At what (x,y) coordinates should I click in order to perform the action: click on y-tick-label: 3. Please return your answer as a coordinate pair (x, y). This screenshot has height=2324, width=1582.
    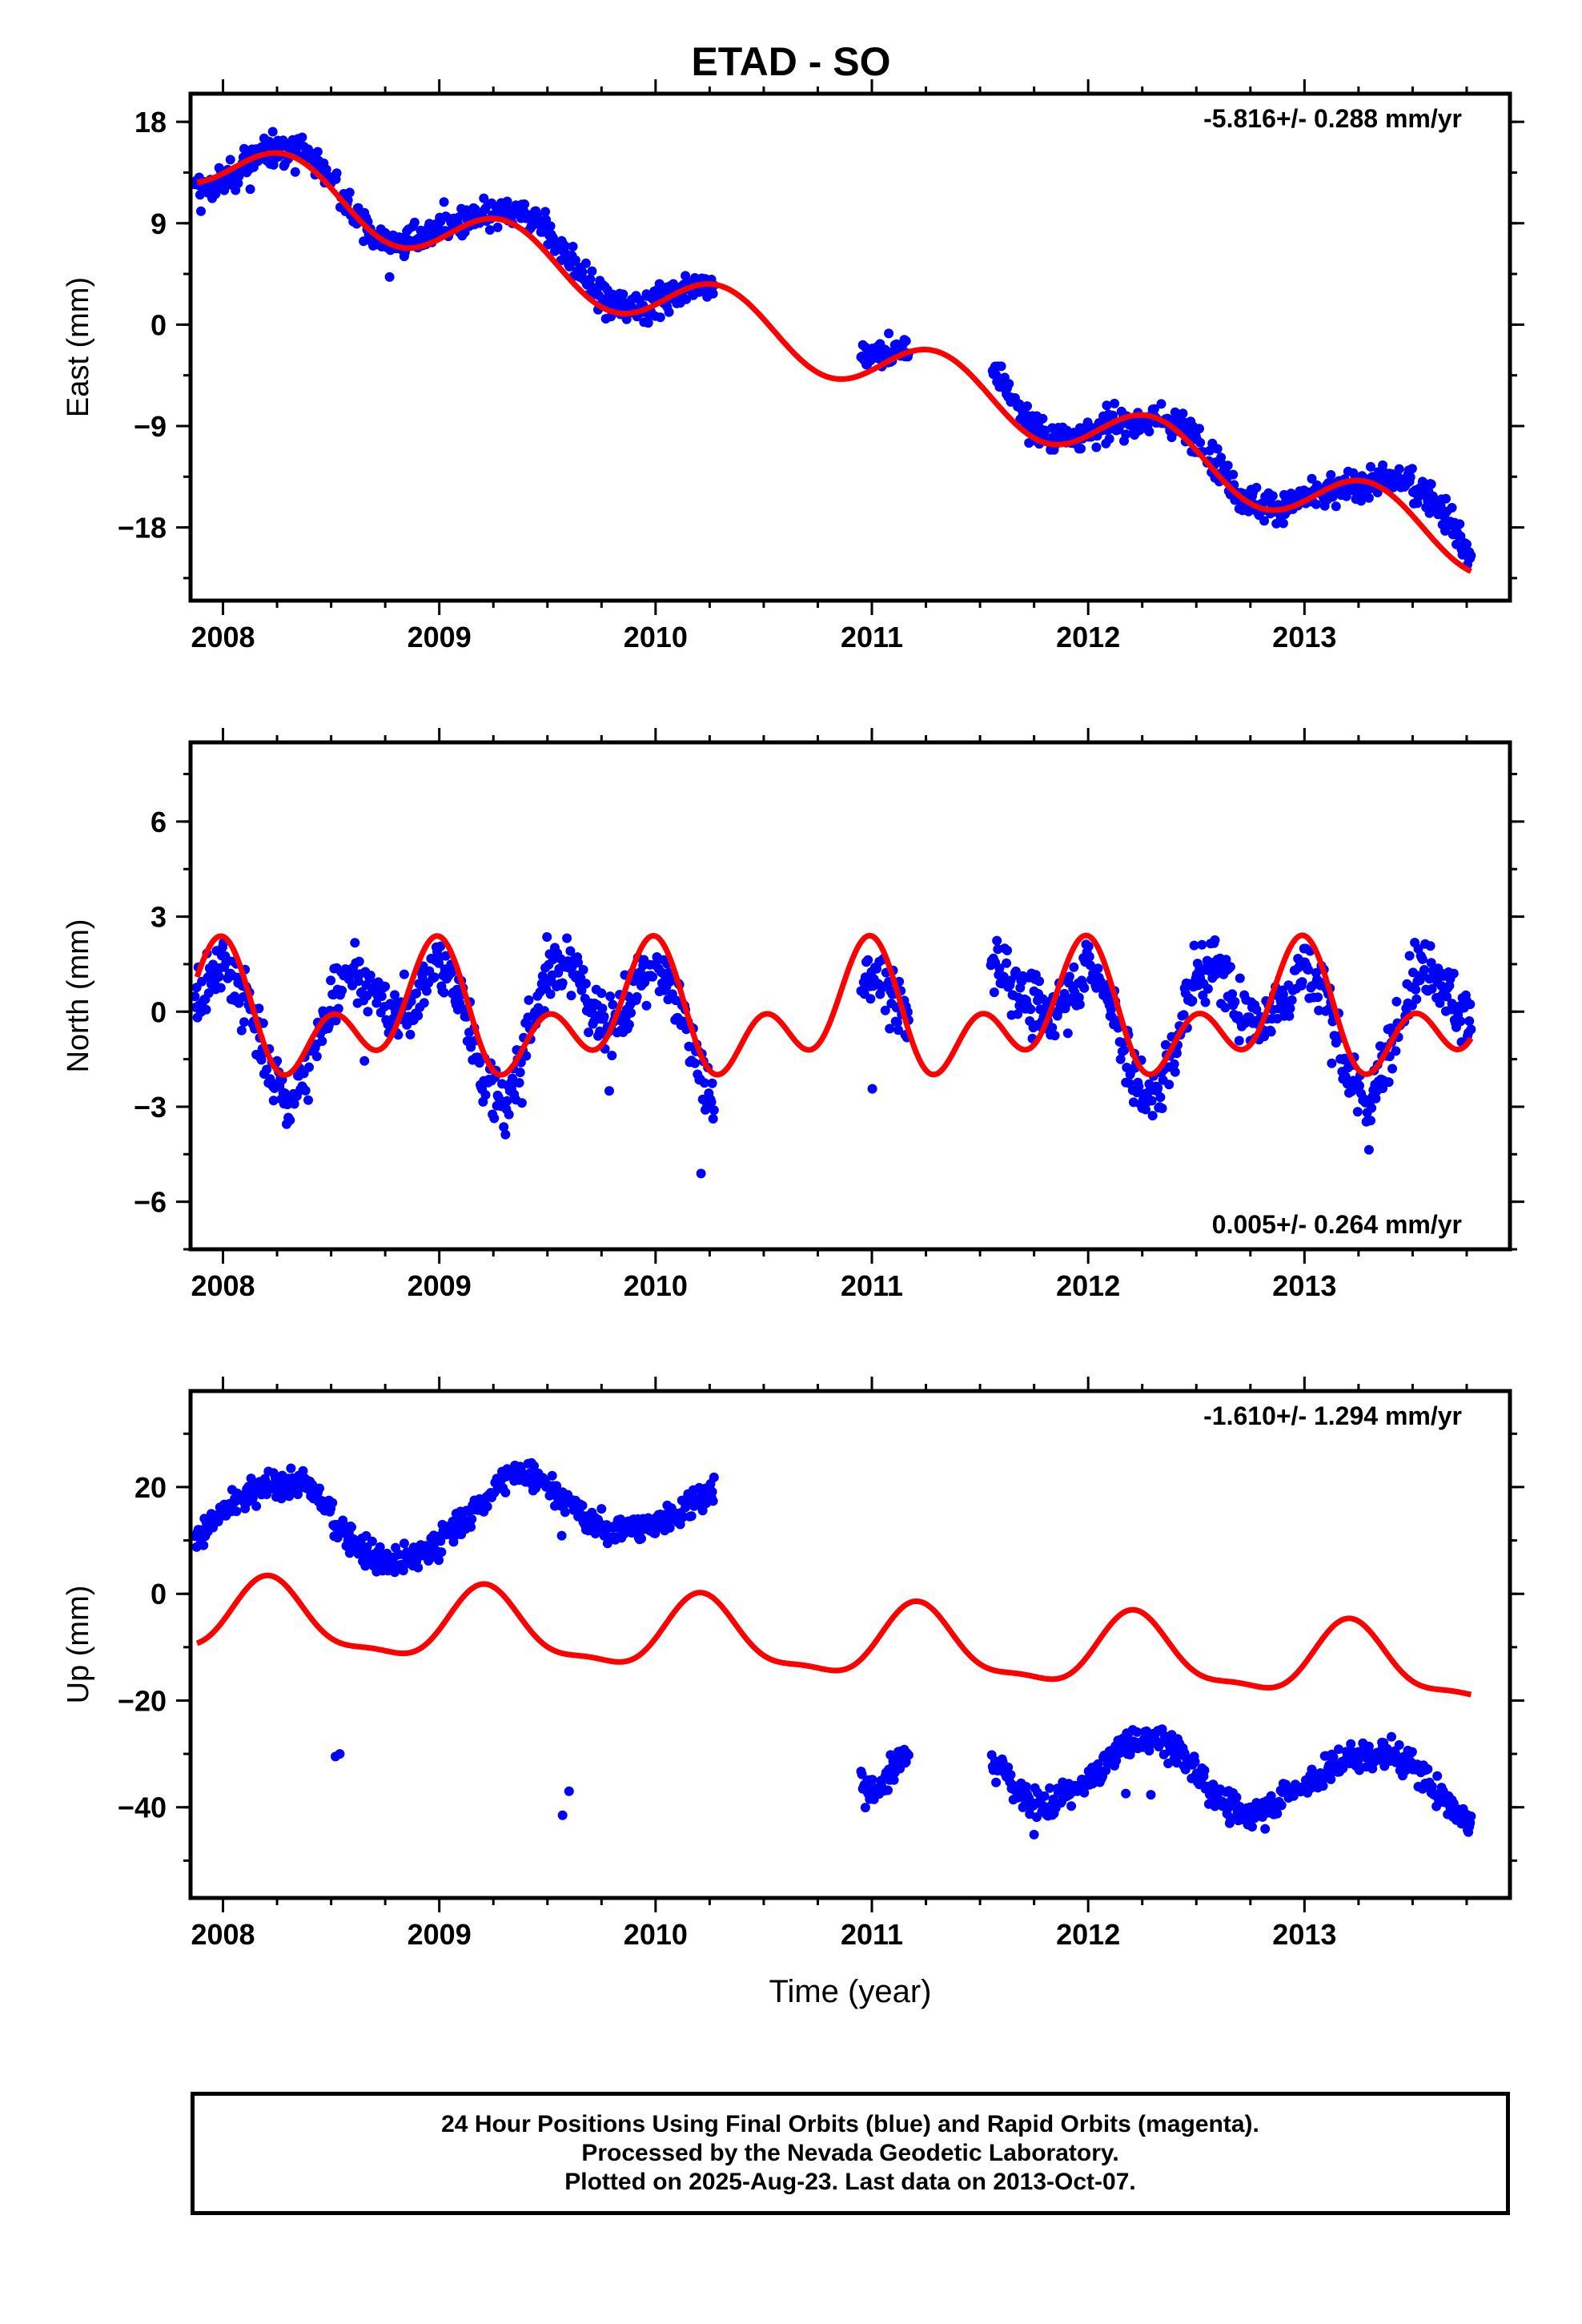
    Looking at the image, I should click on (159, 918).